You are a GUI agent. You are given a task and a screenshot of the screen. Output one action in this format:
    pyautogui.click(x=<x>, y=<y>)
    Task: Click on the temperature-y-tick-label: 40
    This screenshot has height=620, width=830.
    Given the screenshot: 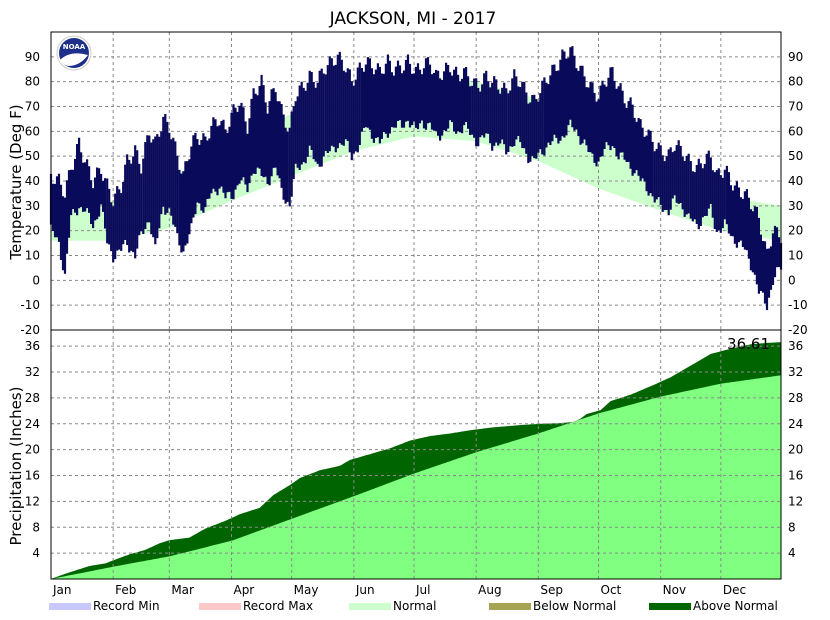 What is the action you would take?
    pyautogui.click(x=32, y=181)
    